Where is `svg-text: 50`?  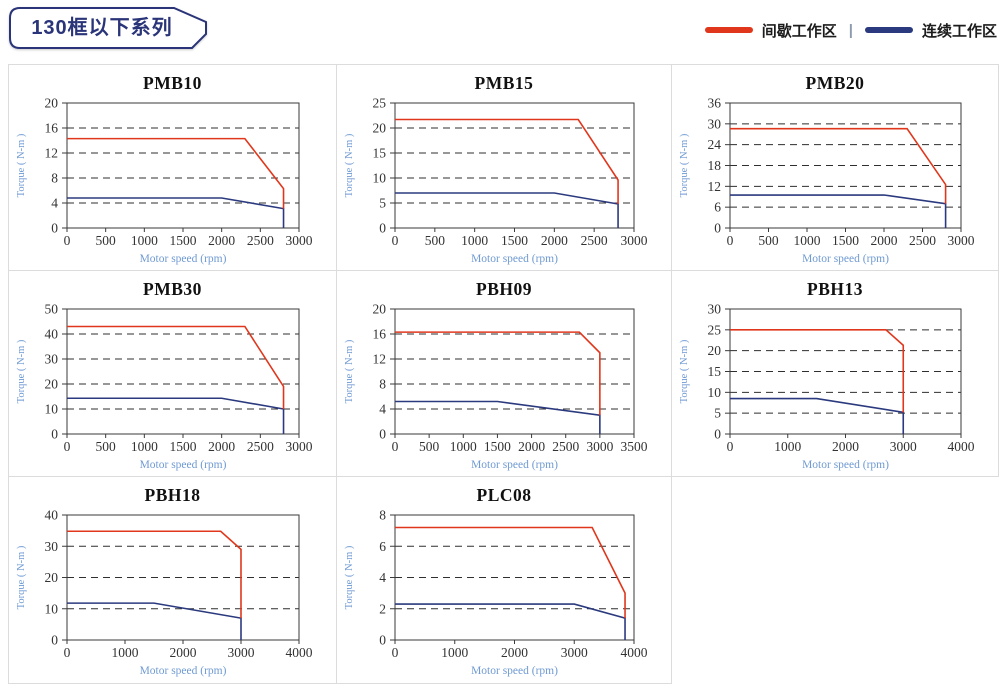
svg-text: 50 is located at coordinates (52, 309).